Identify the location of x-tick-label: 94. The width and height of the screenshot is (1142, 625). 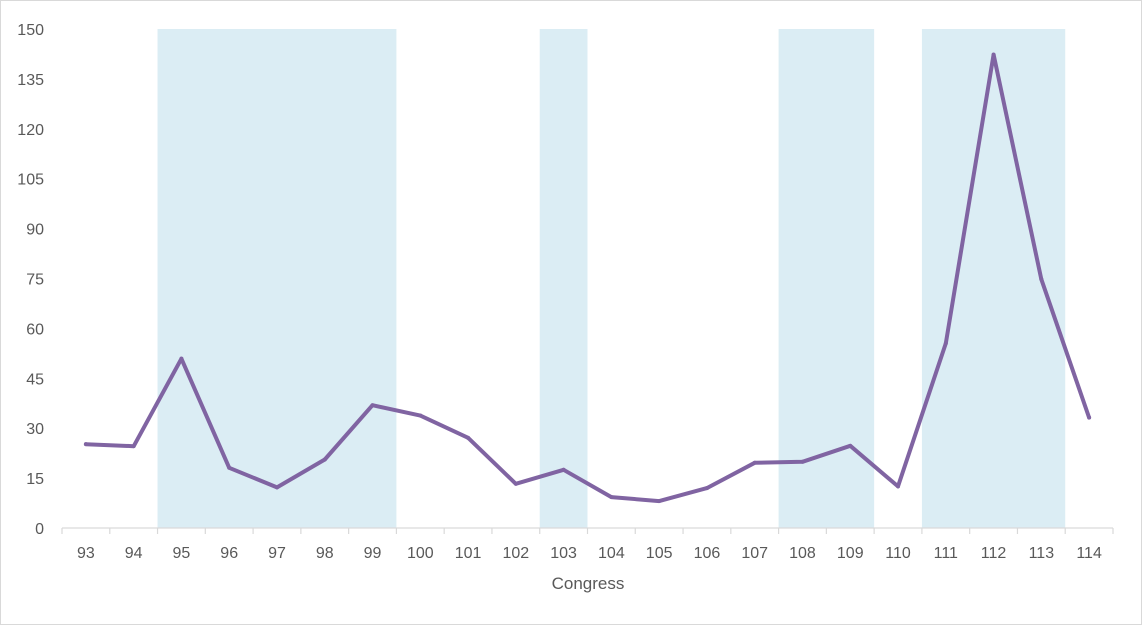
(134, 553).